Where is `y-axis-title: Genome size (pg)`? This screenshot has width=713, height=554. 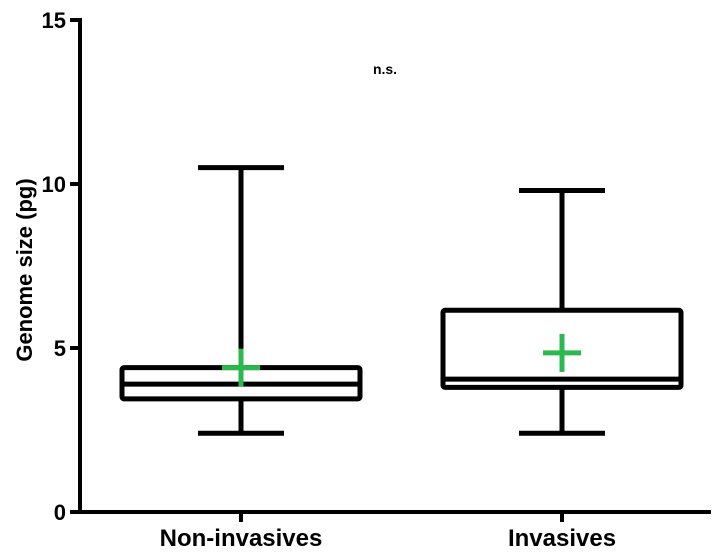 y-axis-title: Genome size (pg) is located at coordinates (24, 269).